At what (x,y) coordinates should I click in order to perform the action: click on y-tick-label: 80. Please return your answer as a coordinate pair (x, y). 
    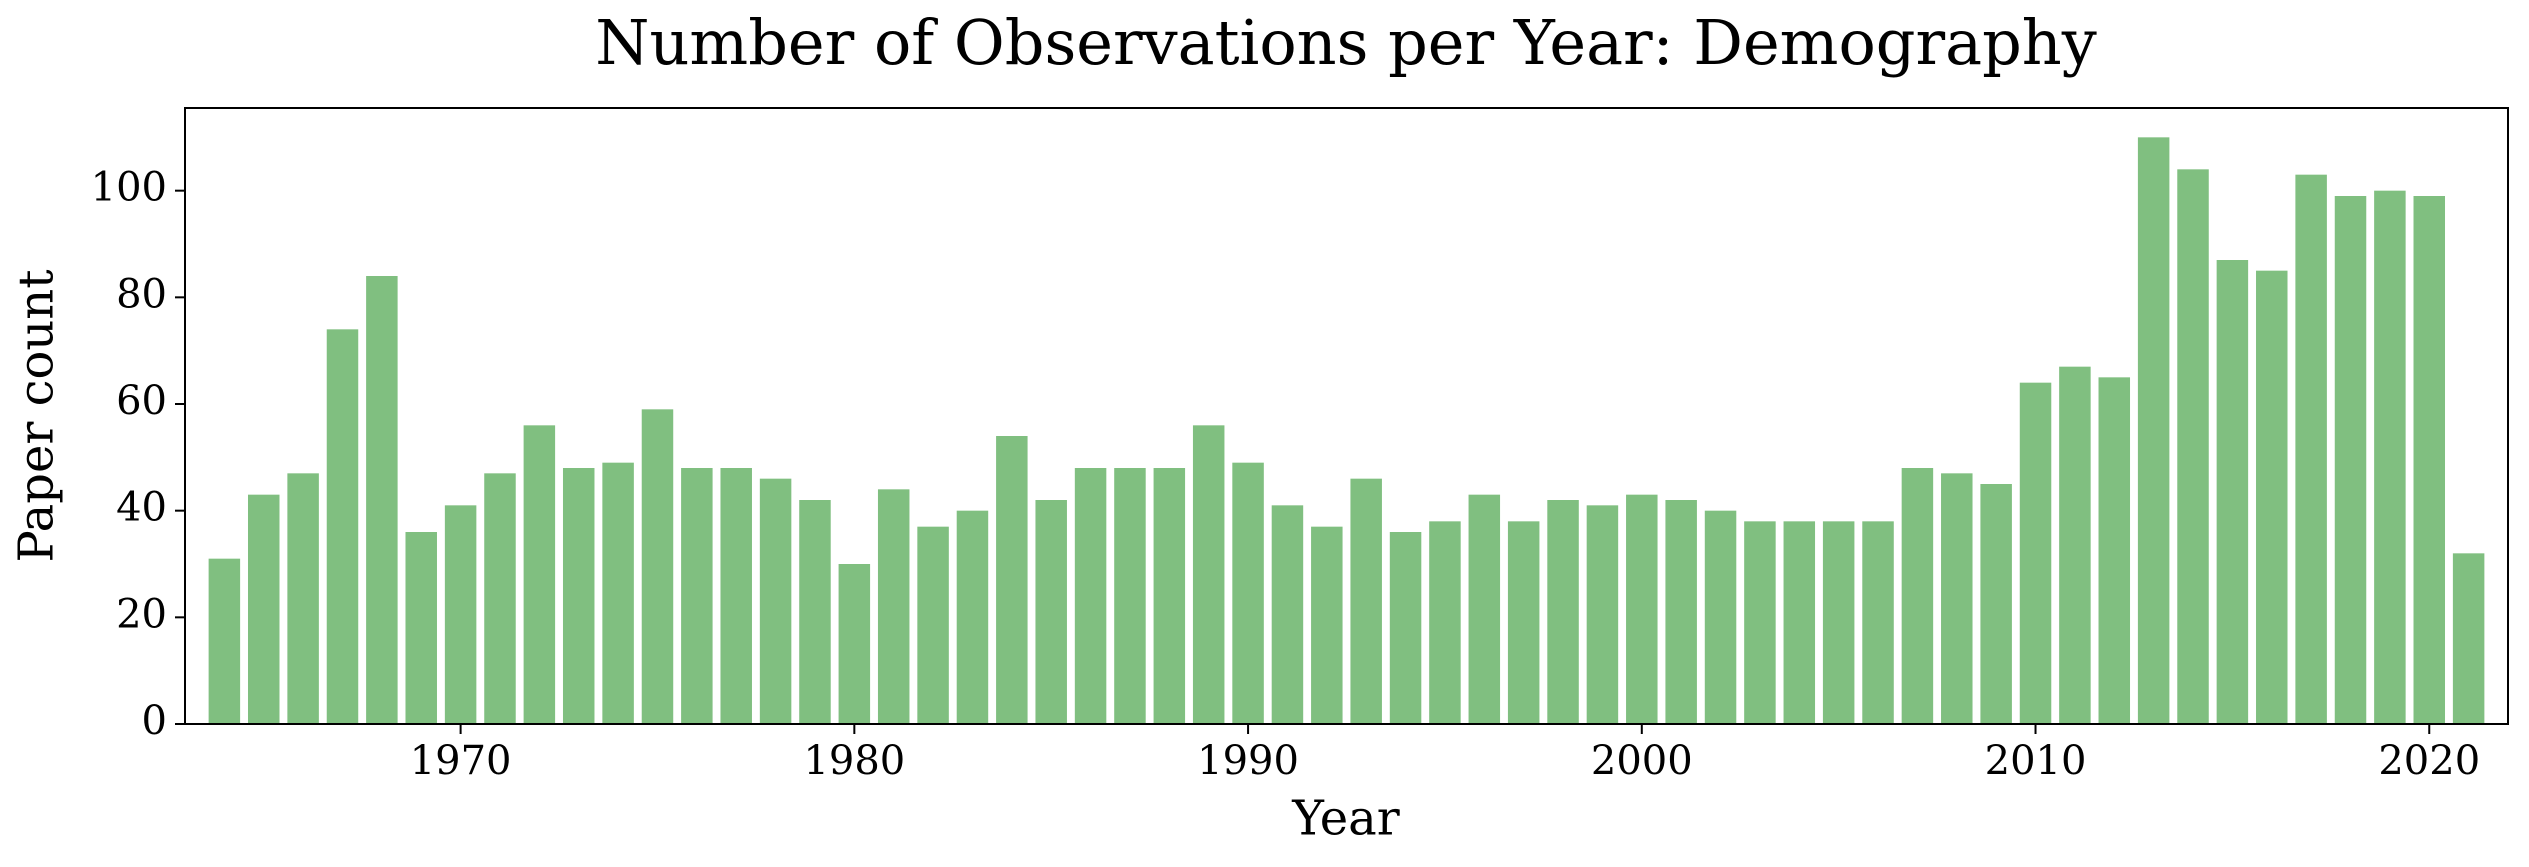
    Looking at the image, I should click on (141, 294).